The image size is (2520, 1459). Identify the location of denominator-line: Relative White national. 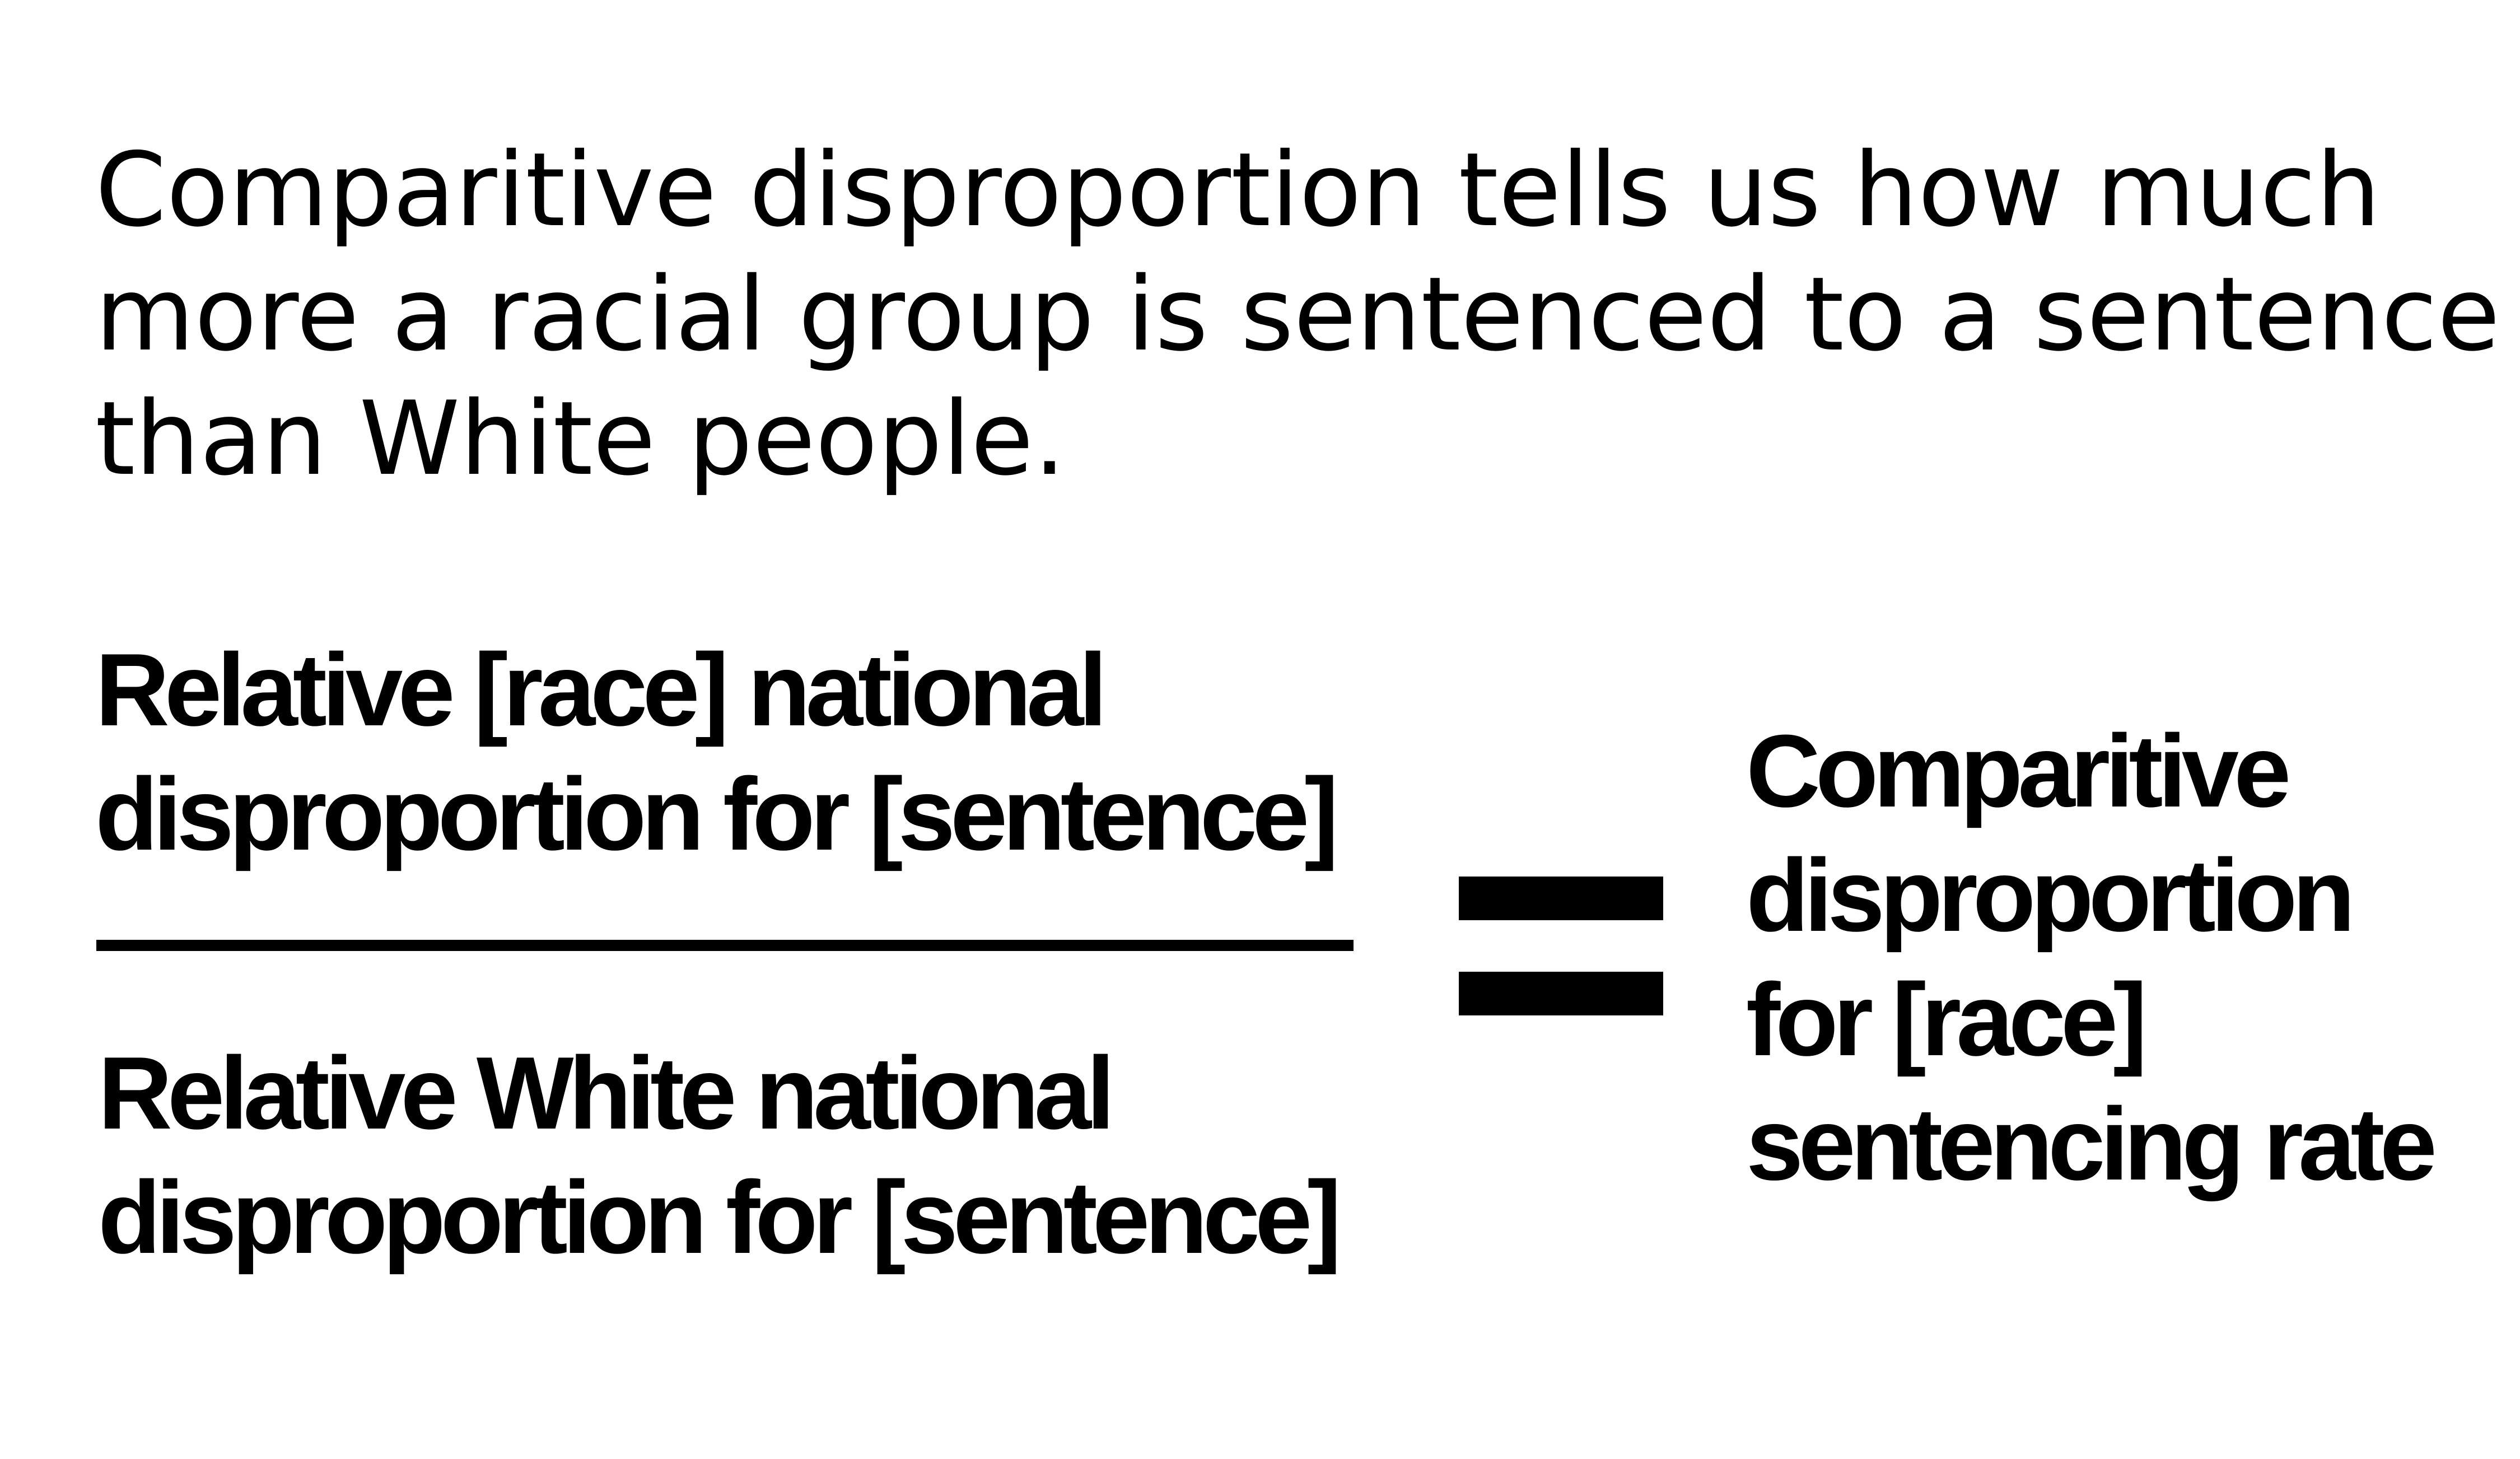
(607, 1093).